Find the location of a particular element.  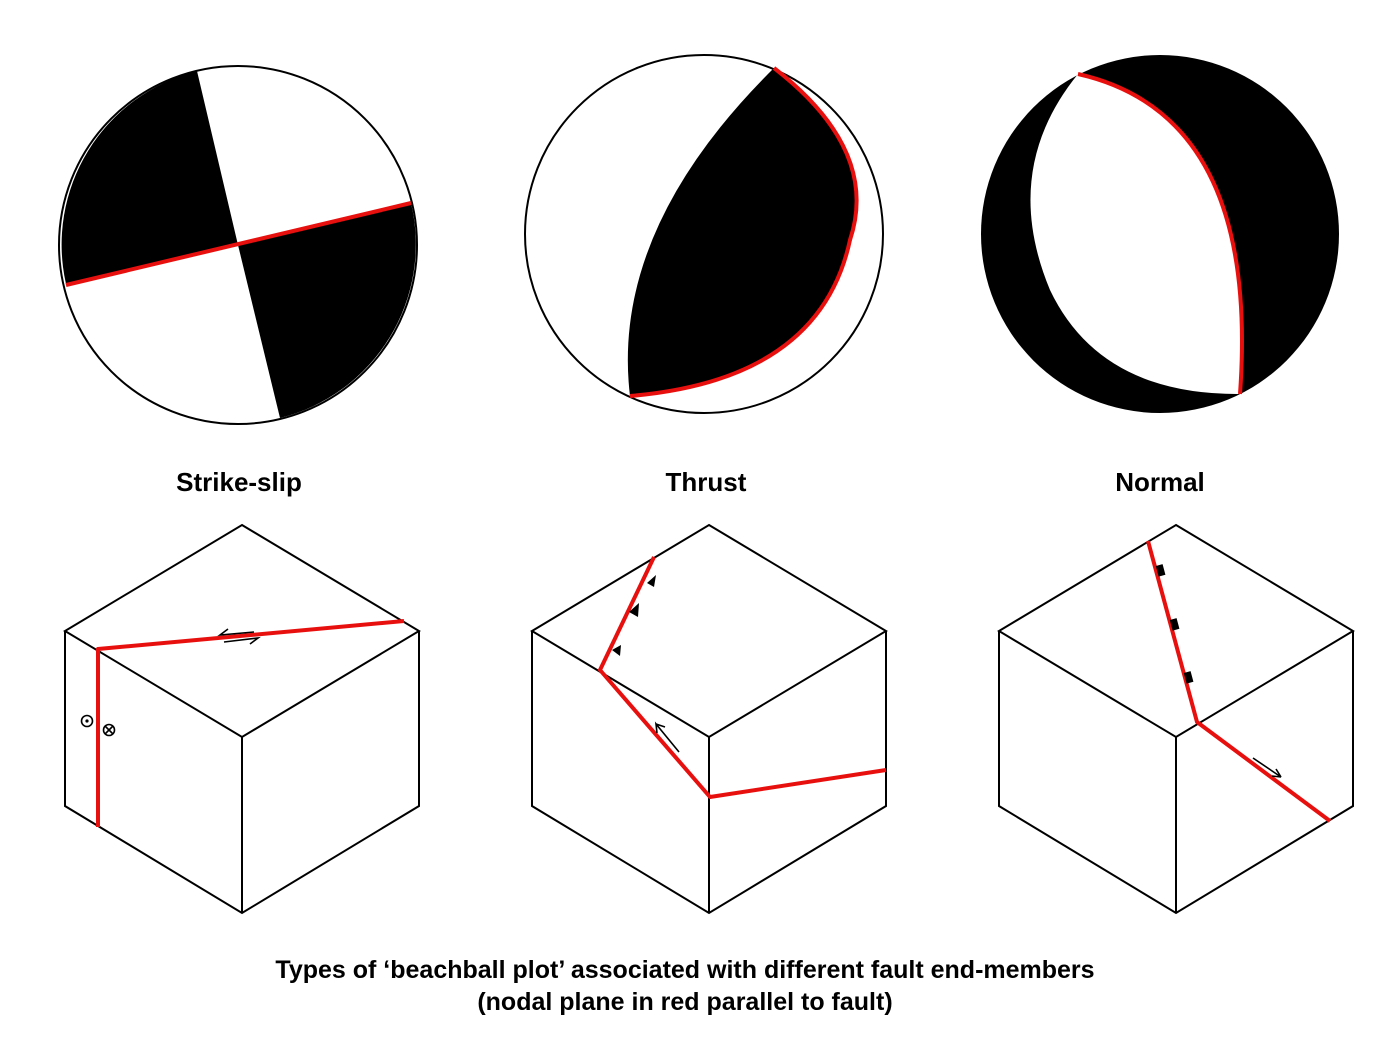

into-page-symbol is located at coordinates (109, 730).